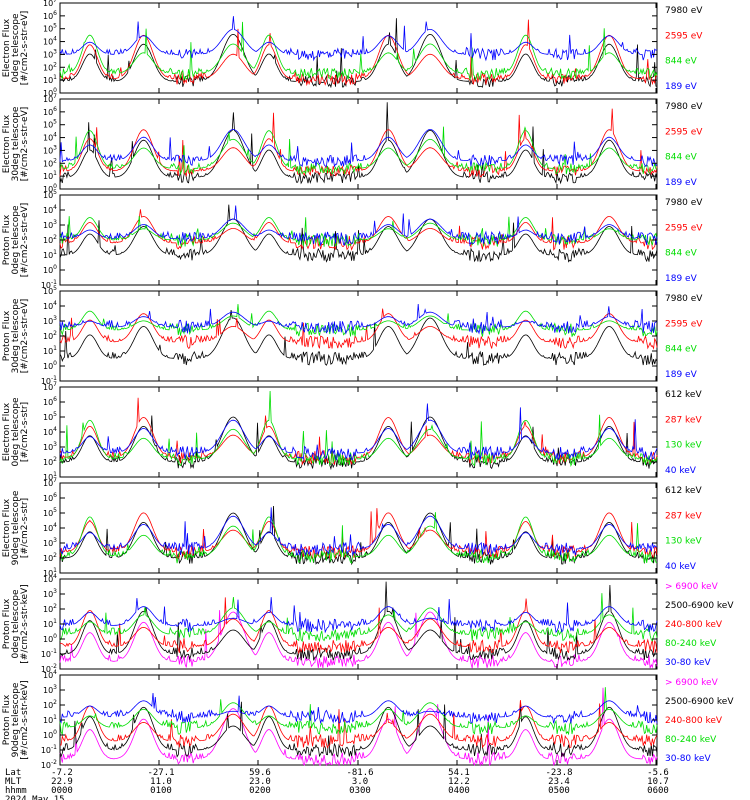 This screenshot has height=800, width=750. What do you see at coordinates (681, 567) in the screenshot?
I see `legend-entry: 40 keV` at bounding box center [681, 567].